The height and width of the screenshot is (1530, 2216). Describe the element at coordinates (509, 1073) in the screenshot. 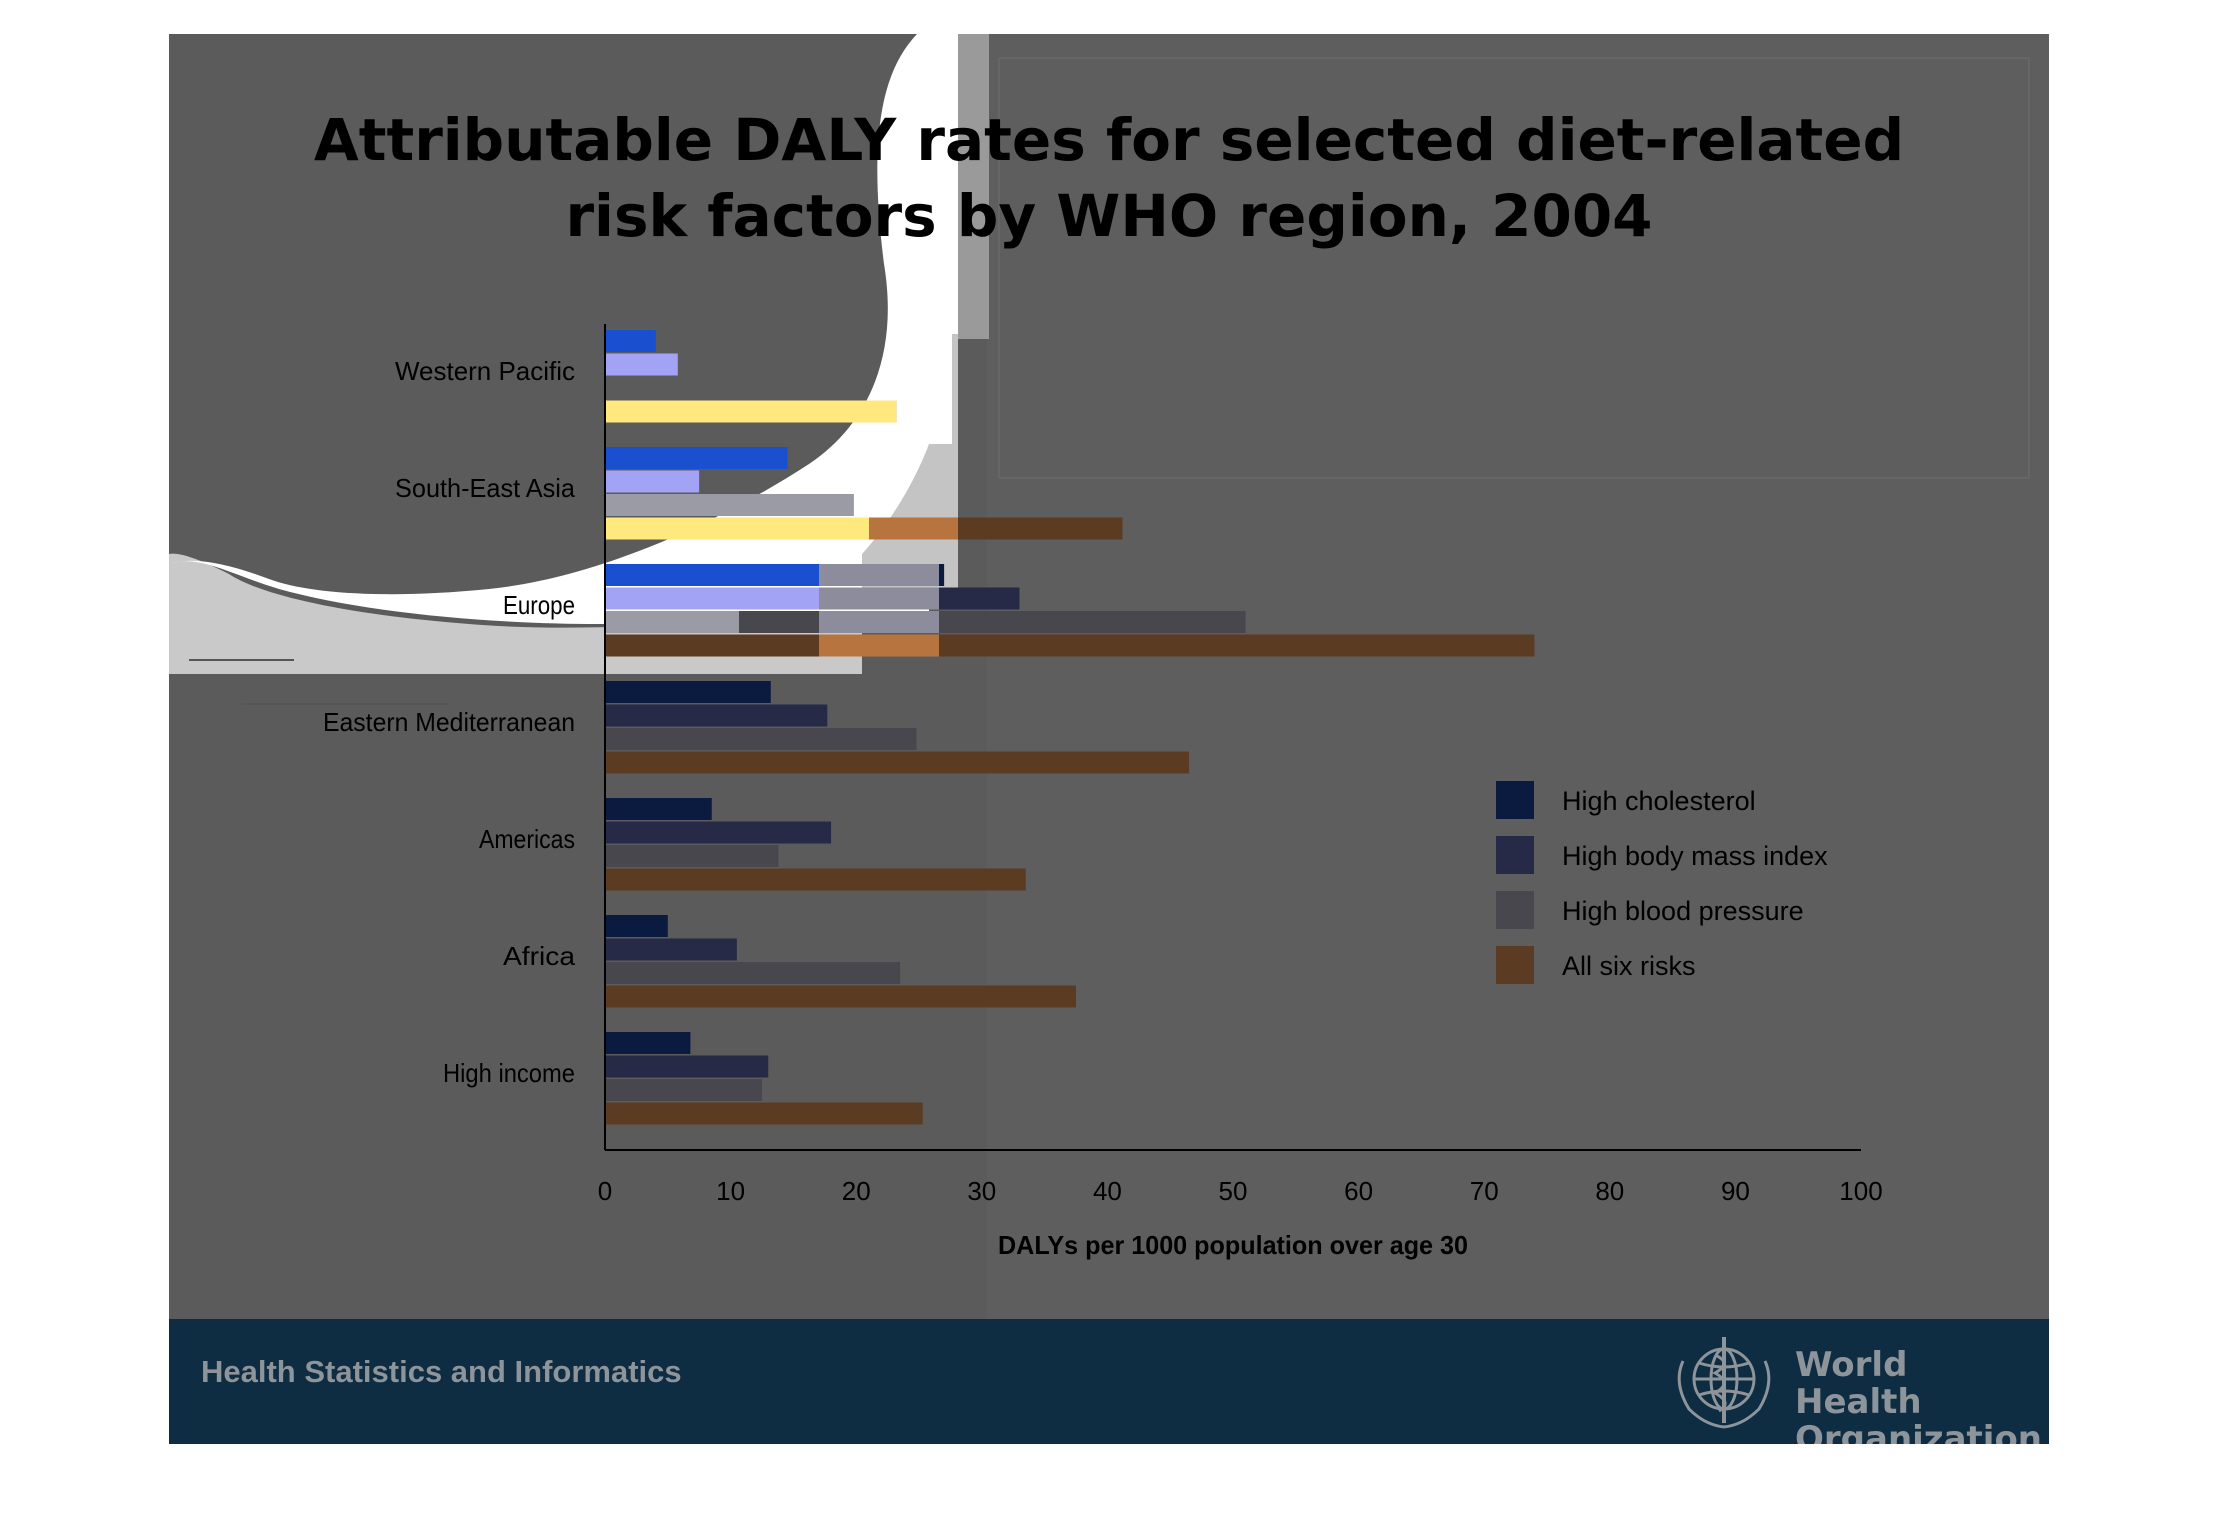

I see `category-label-high-income: High income` at that location.